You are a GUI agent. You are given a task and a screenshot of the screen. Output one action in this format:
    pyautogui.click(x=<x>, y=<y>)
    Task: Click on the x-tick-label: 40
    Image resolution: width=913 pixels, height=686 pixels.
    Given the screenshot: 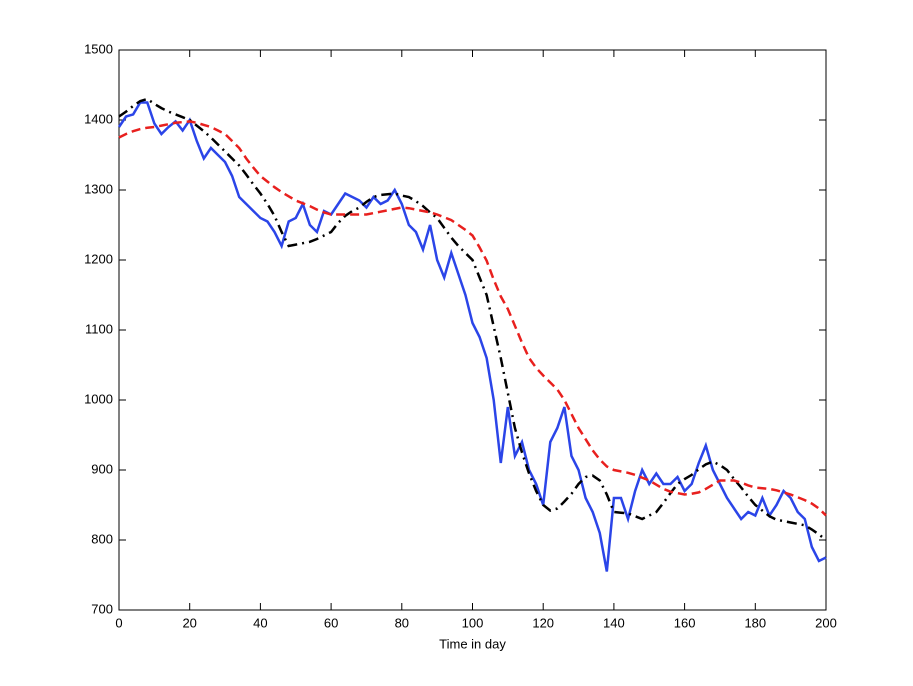 What is the action you would take?
    pyautogui.click(x=260, y=622)
    